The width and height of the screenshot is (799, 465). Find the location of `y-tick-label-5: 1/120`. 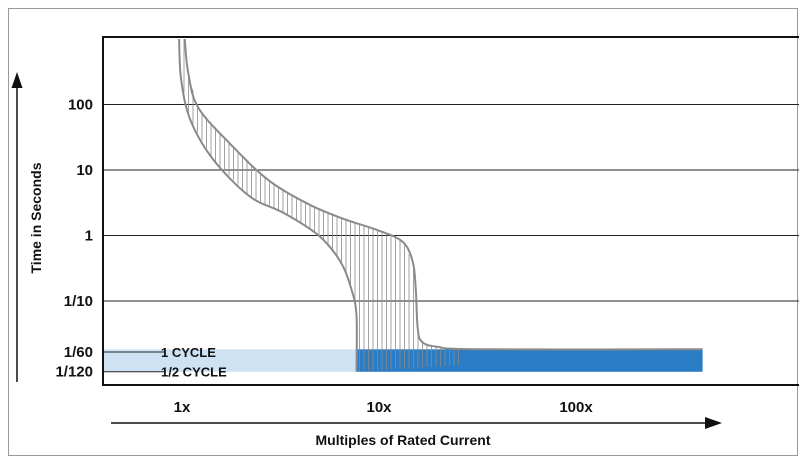

y-tick-label-5: 1/120 is located at coordinates (74, 372).